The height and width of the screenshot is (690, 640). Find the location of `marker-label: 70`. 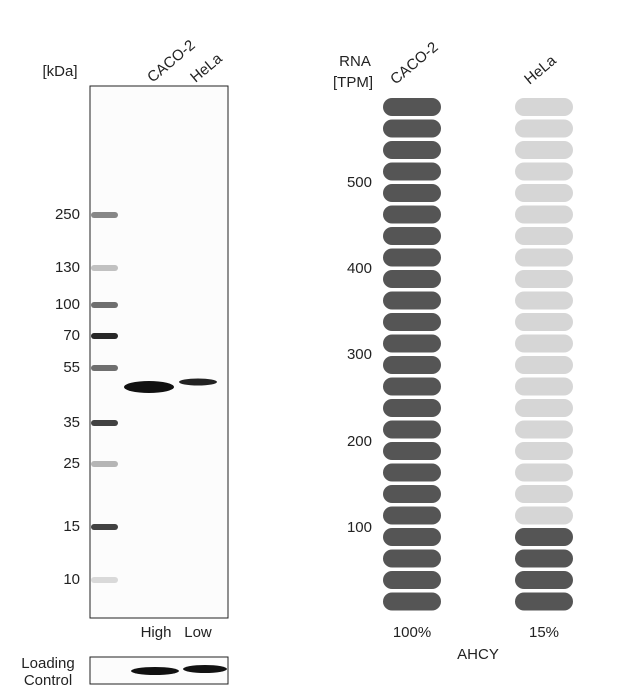

marker-label: 70 is located at coordinates (71, 335).